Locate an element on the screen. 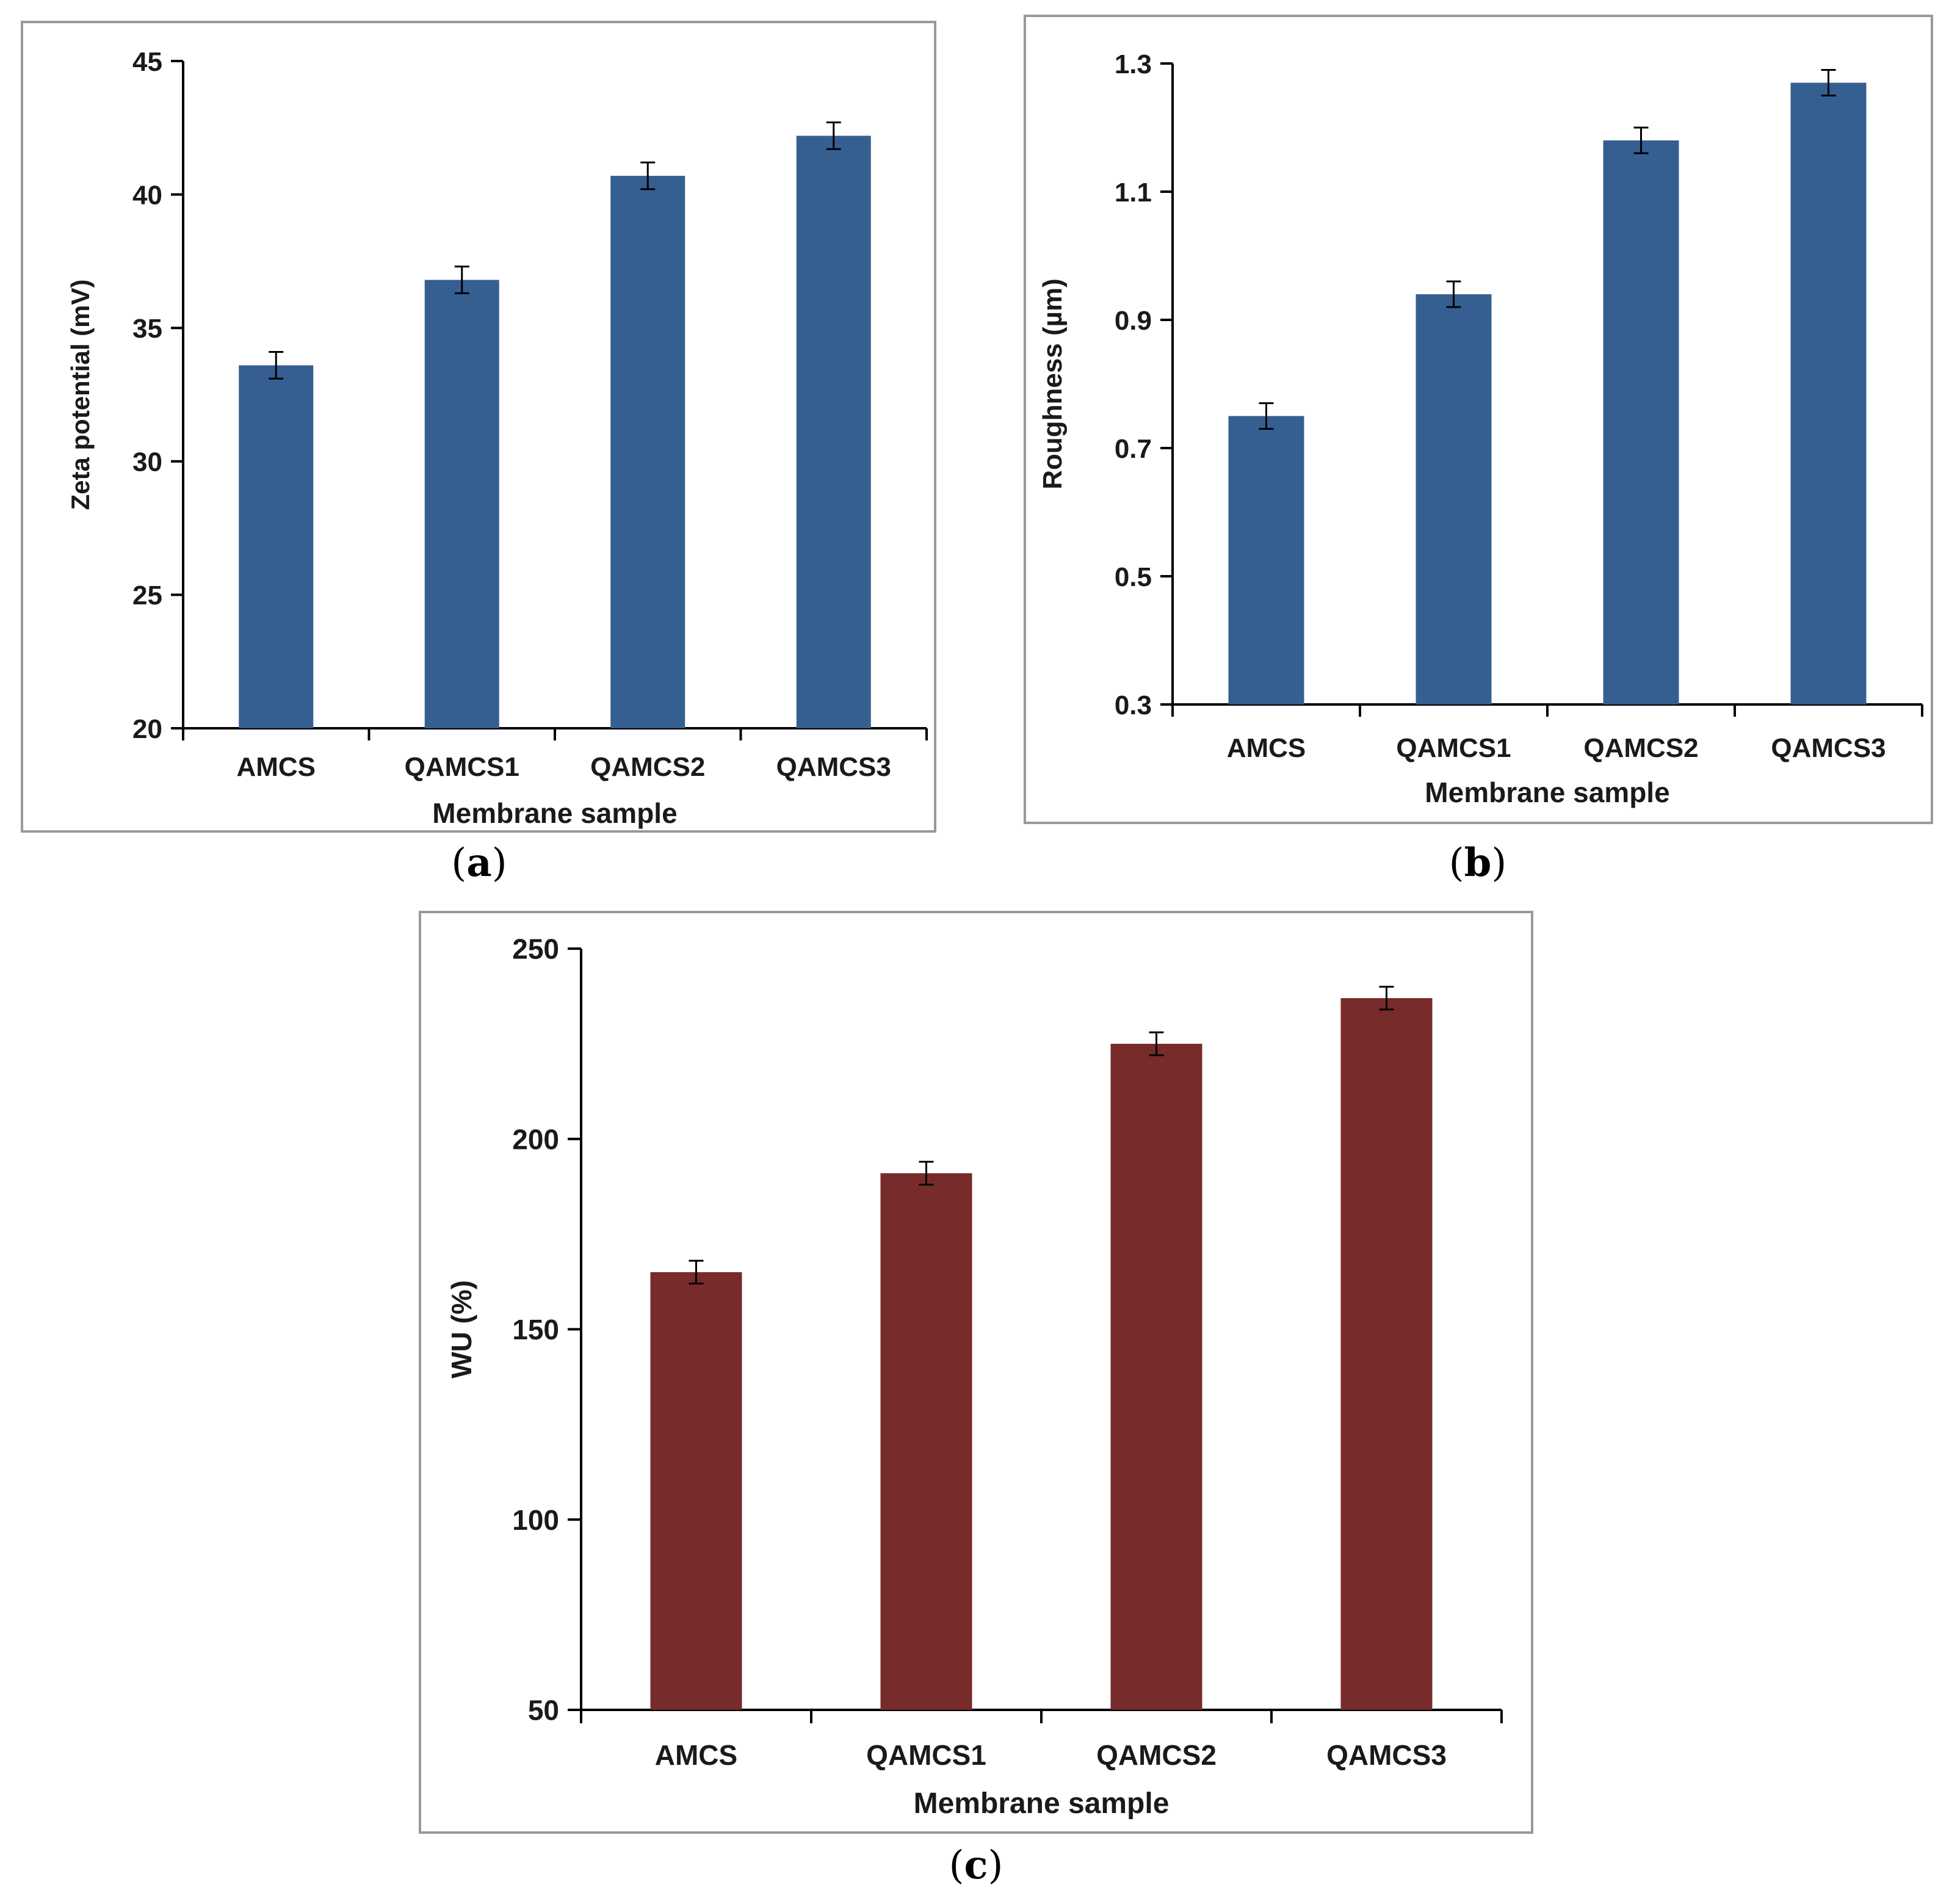 This screenshot has width=1949, height=1904. y-tick-label: 50 is located at coordinates (543, 1710).